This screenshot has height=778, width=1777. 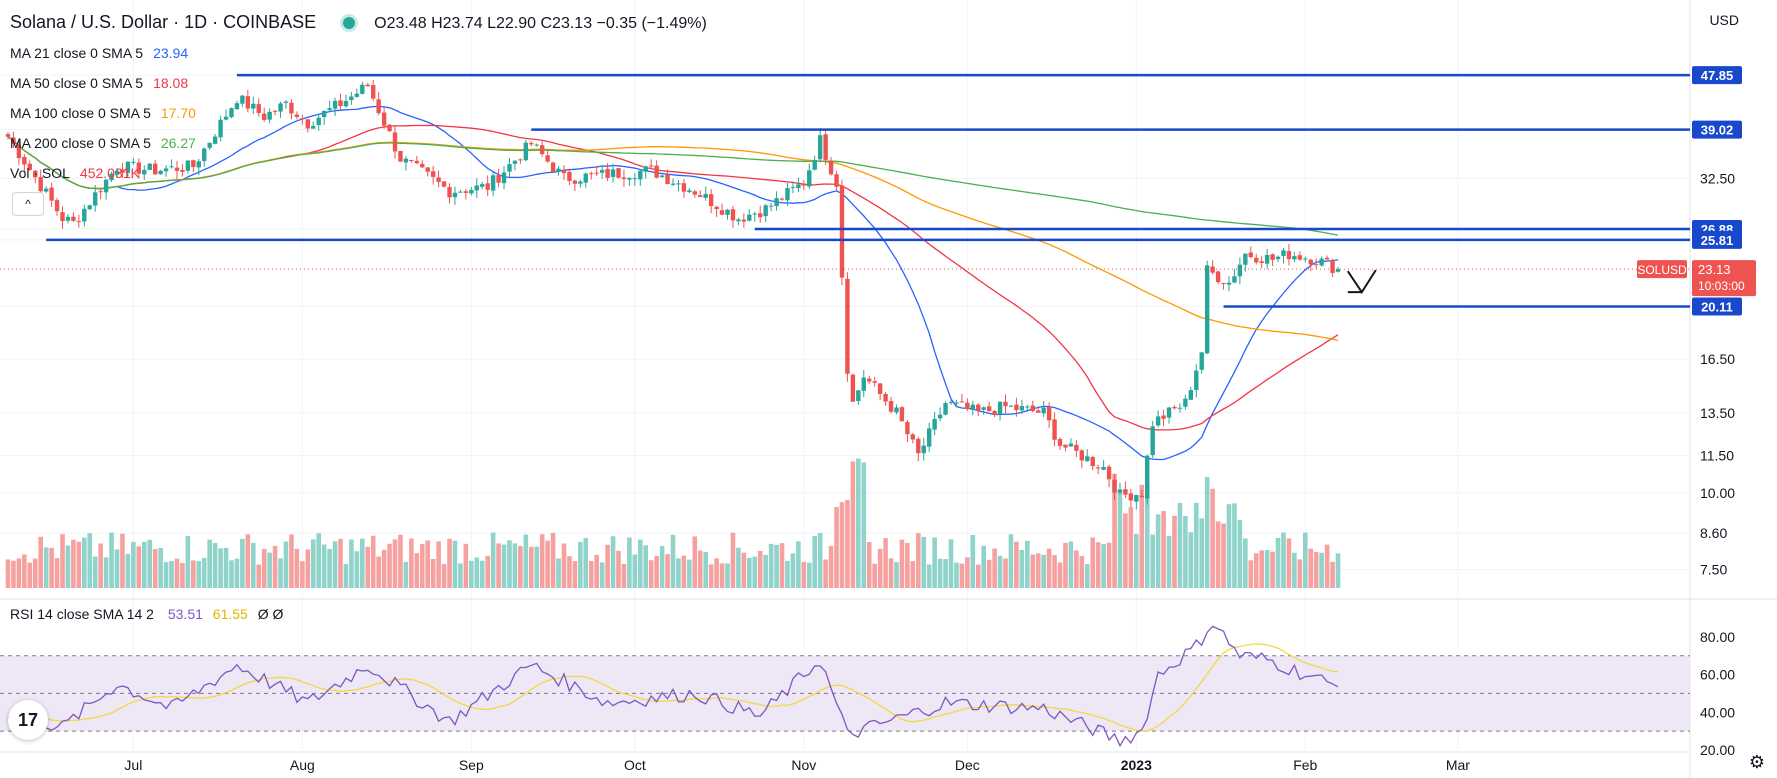 What do you see at coordinates (146, 614) in the screenshot?
I see `rsi-legend: RSI 14 close SMA 14 2 53.51 61.55 Ø Ø` at bounding box center [146, 614].